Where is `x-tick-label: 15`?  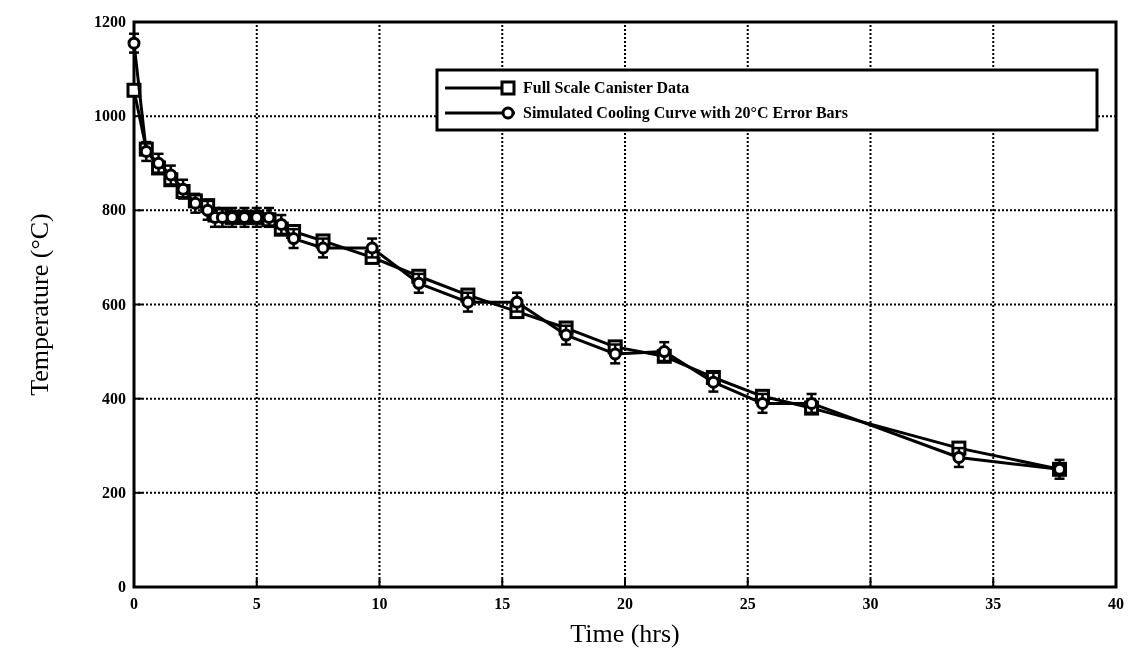 x-tick-label: 15 is located at coordinates (502, 603).